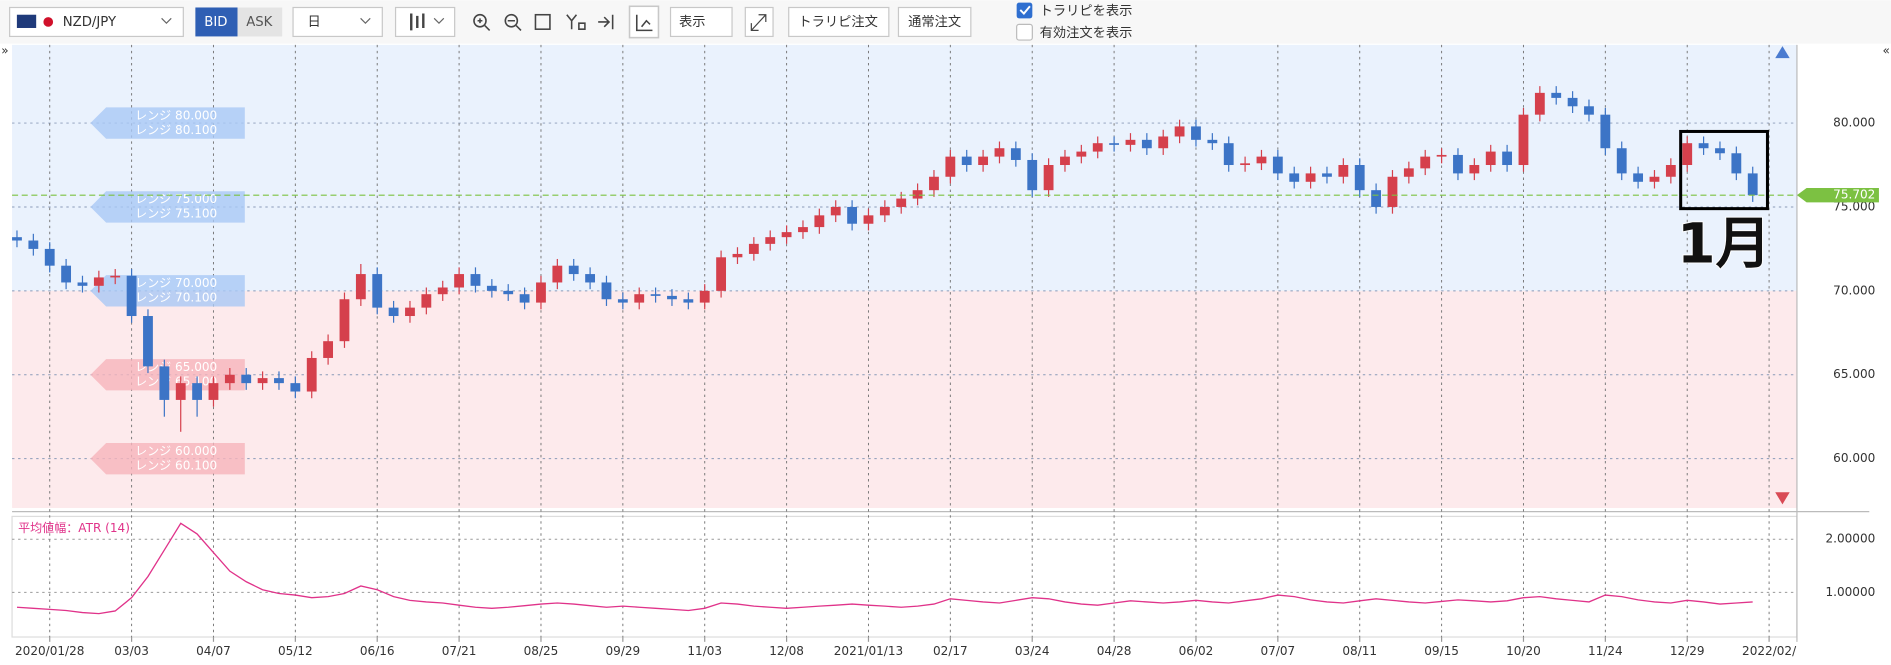 This screenshot has width=1891, height=665. Describe the element at coordinates (74, 527) in the screenshot. I see `atr-title: 平均値幅：ATR (14)` at that location.